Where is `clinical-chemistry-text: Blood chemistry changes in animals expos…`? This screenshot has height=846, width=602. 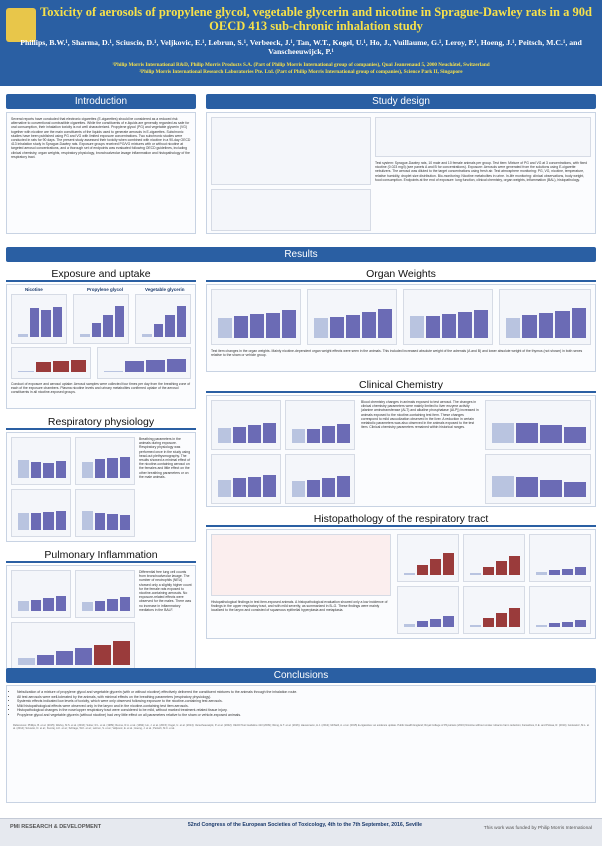 clinical-chemistry-text: Blood chemistry changes in animals expos… is located at coordinates (420, 415).